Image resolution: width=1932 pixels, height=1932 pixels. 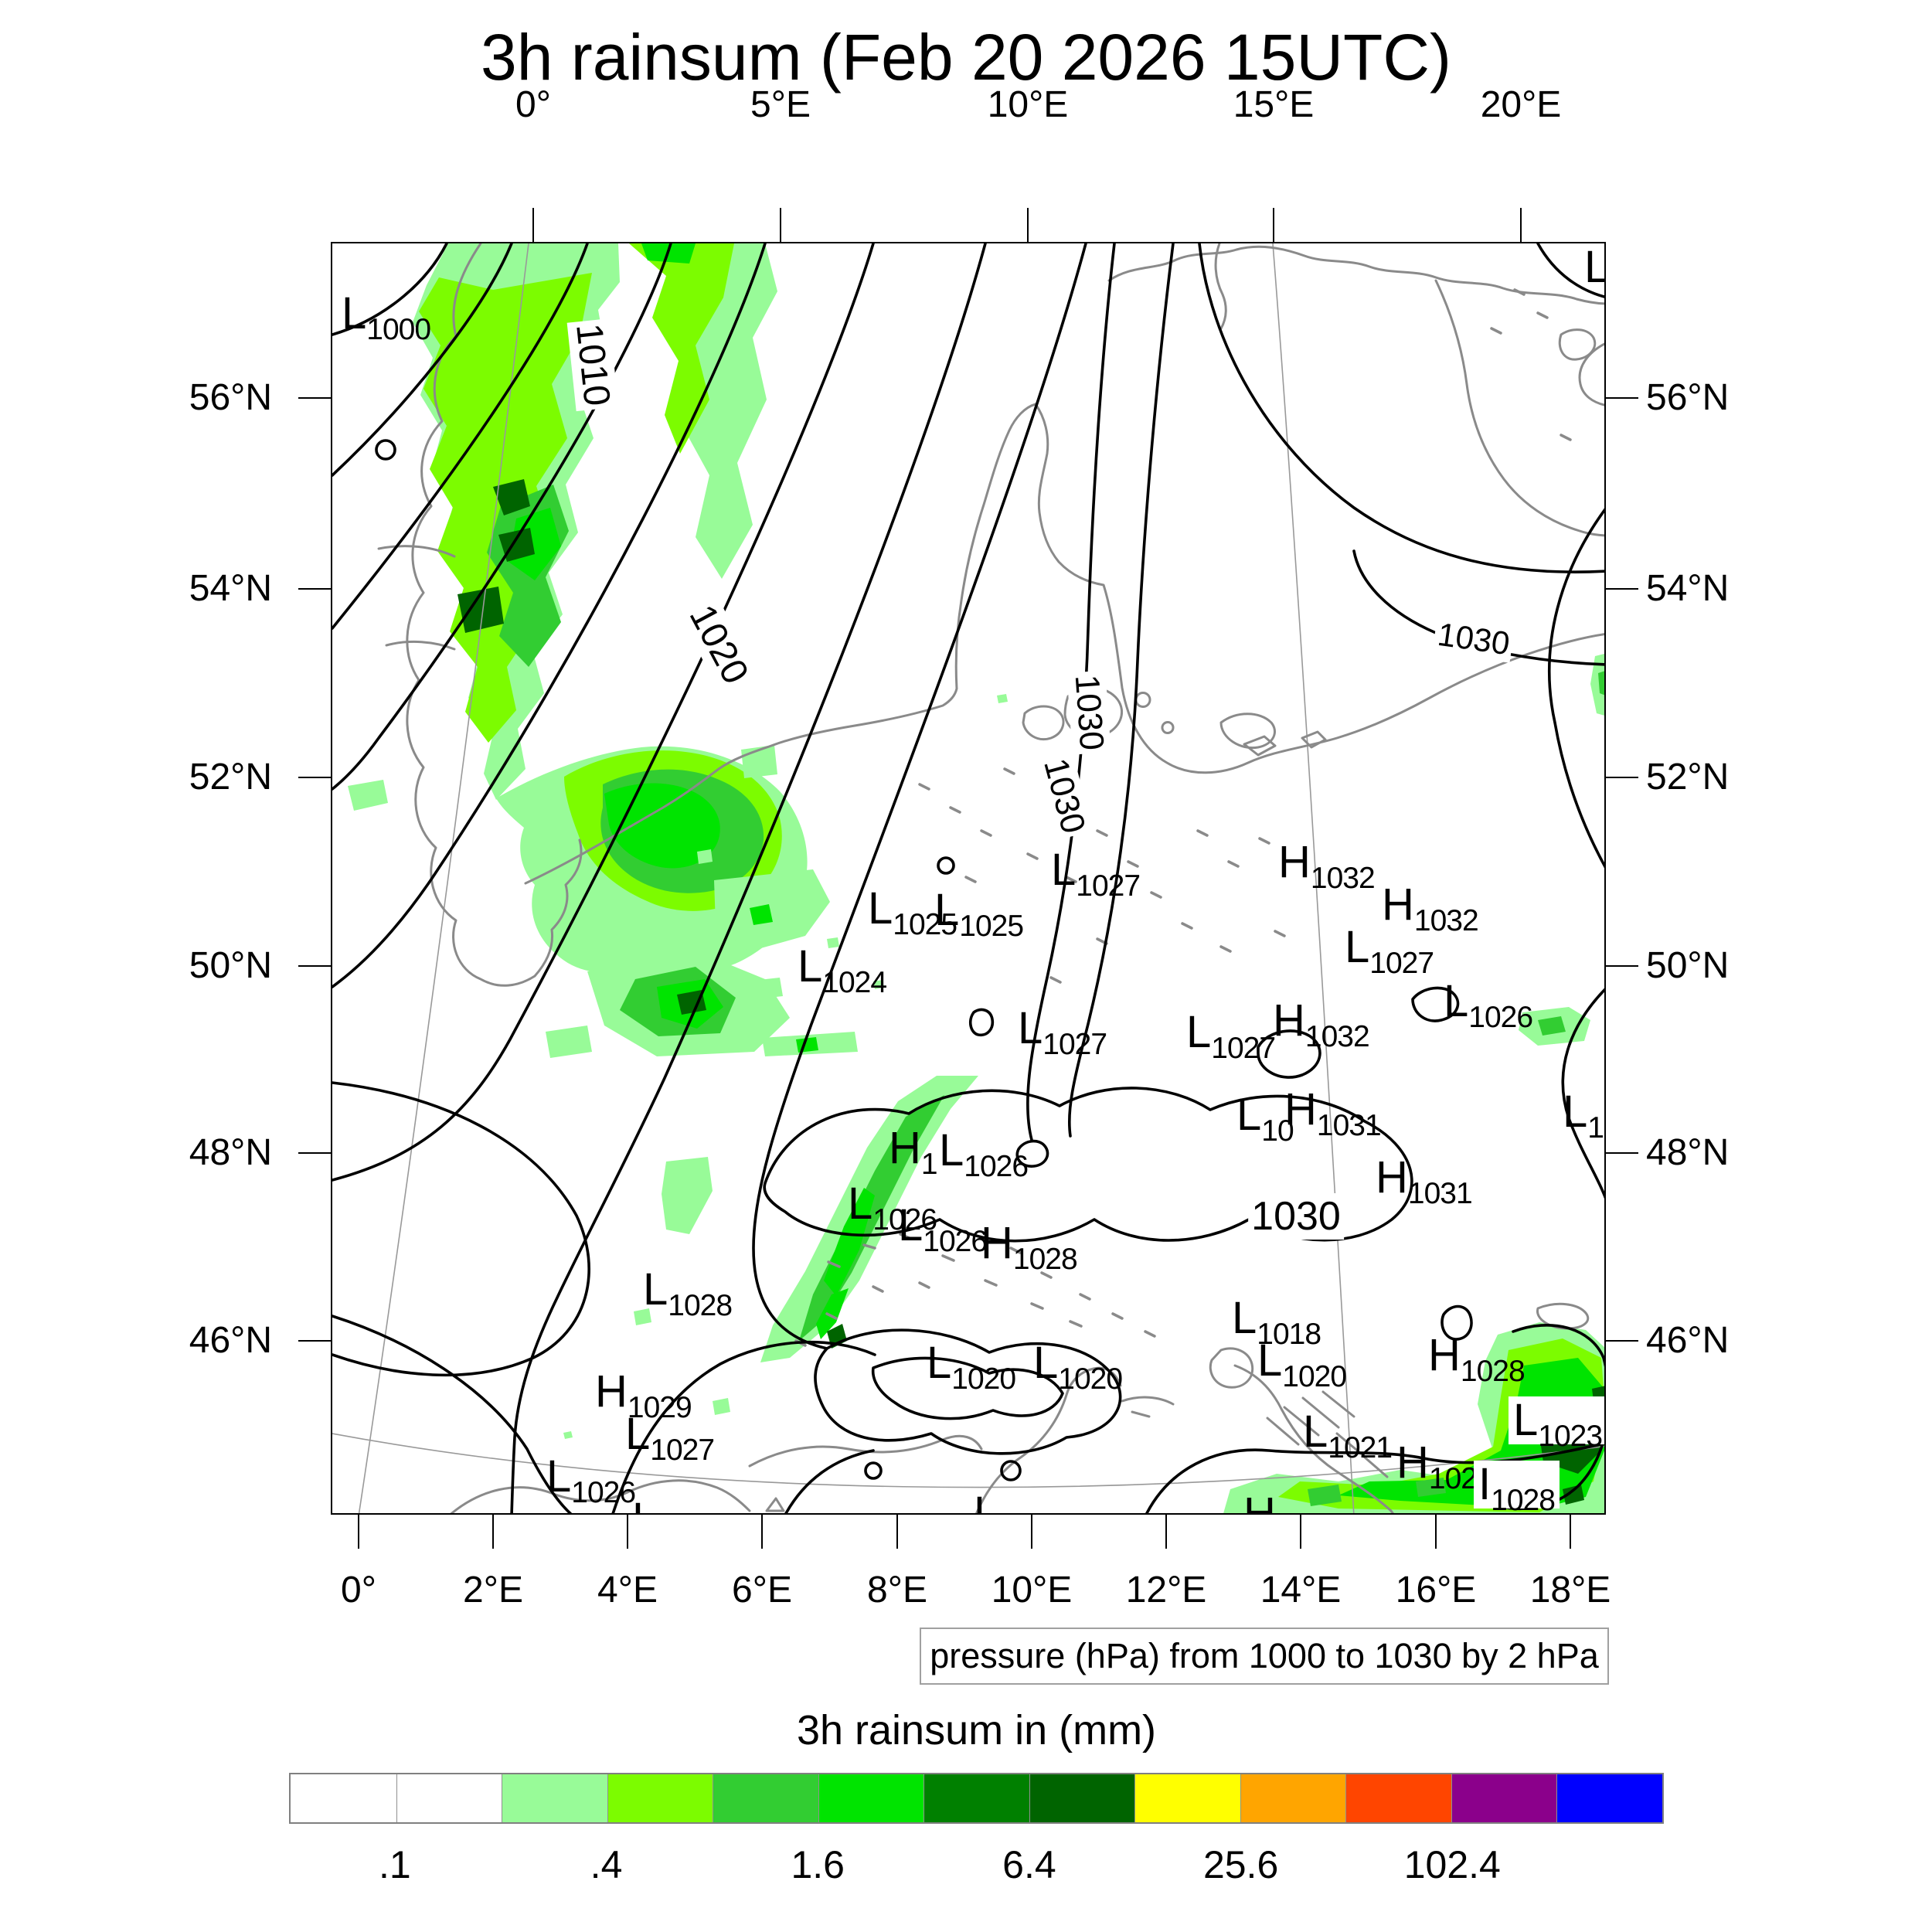 I want to click on bottom-axis-label: 6°E, so click(x=762, y=1590).